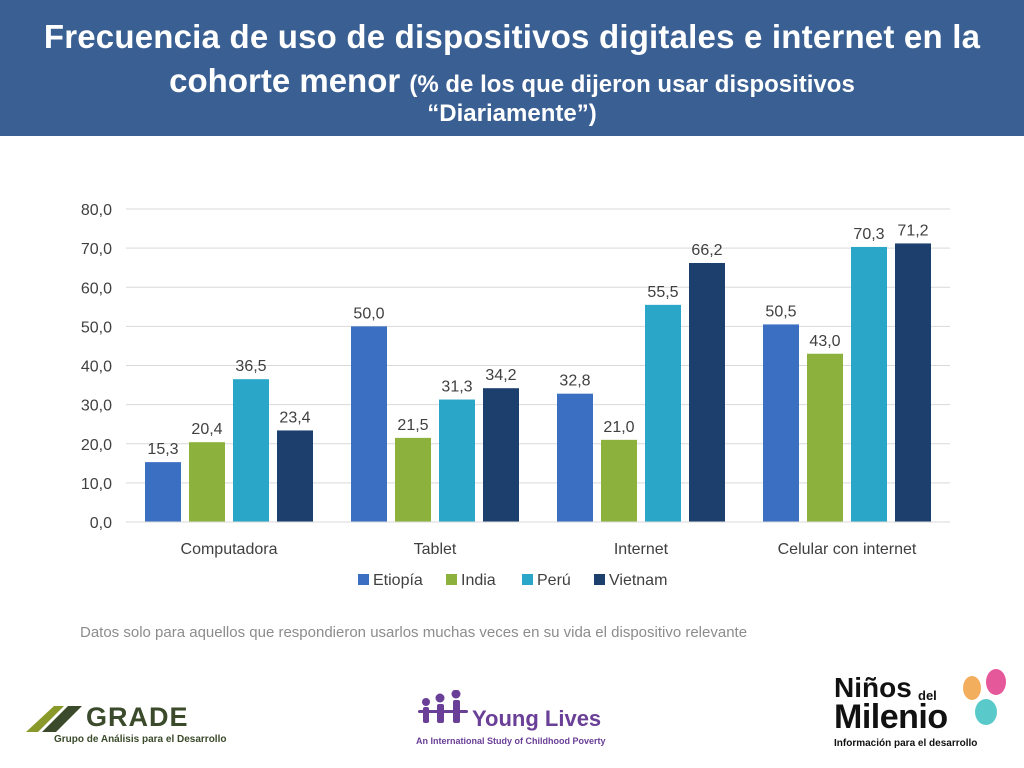 Image resolution: width=1024 pixels, height=768 pixels. Describe the element at coordinates (780, 311) in the screenshot. I see `data-label: 50,5` at that location.